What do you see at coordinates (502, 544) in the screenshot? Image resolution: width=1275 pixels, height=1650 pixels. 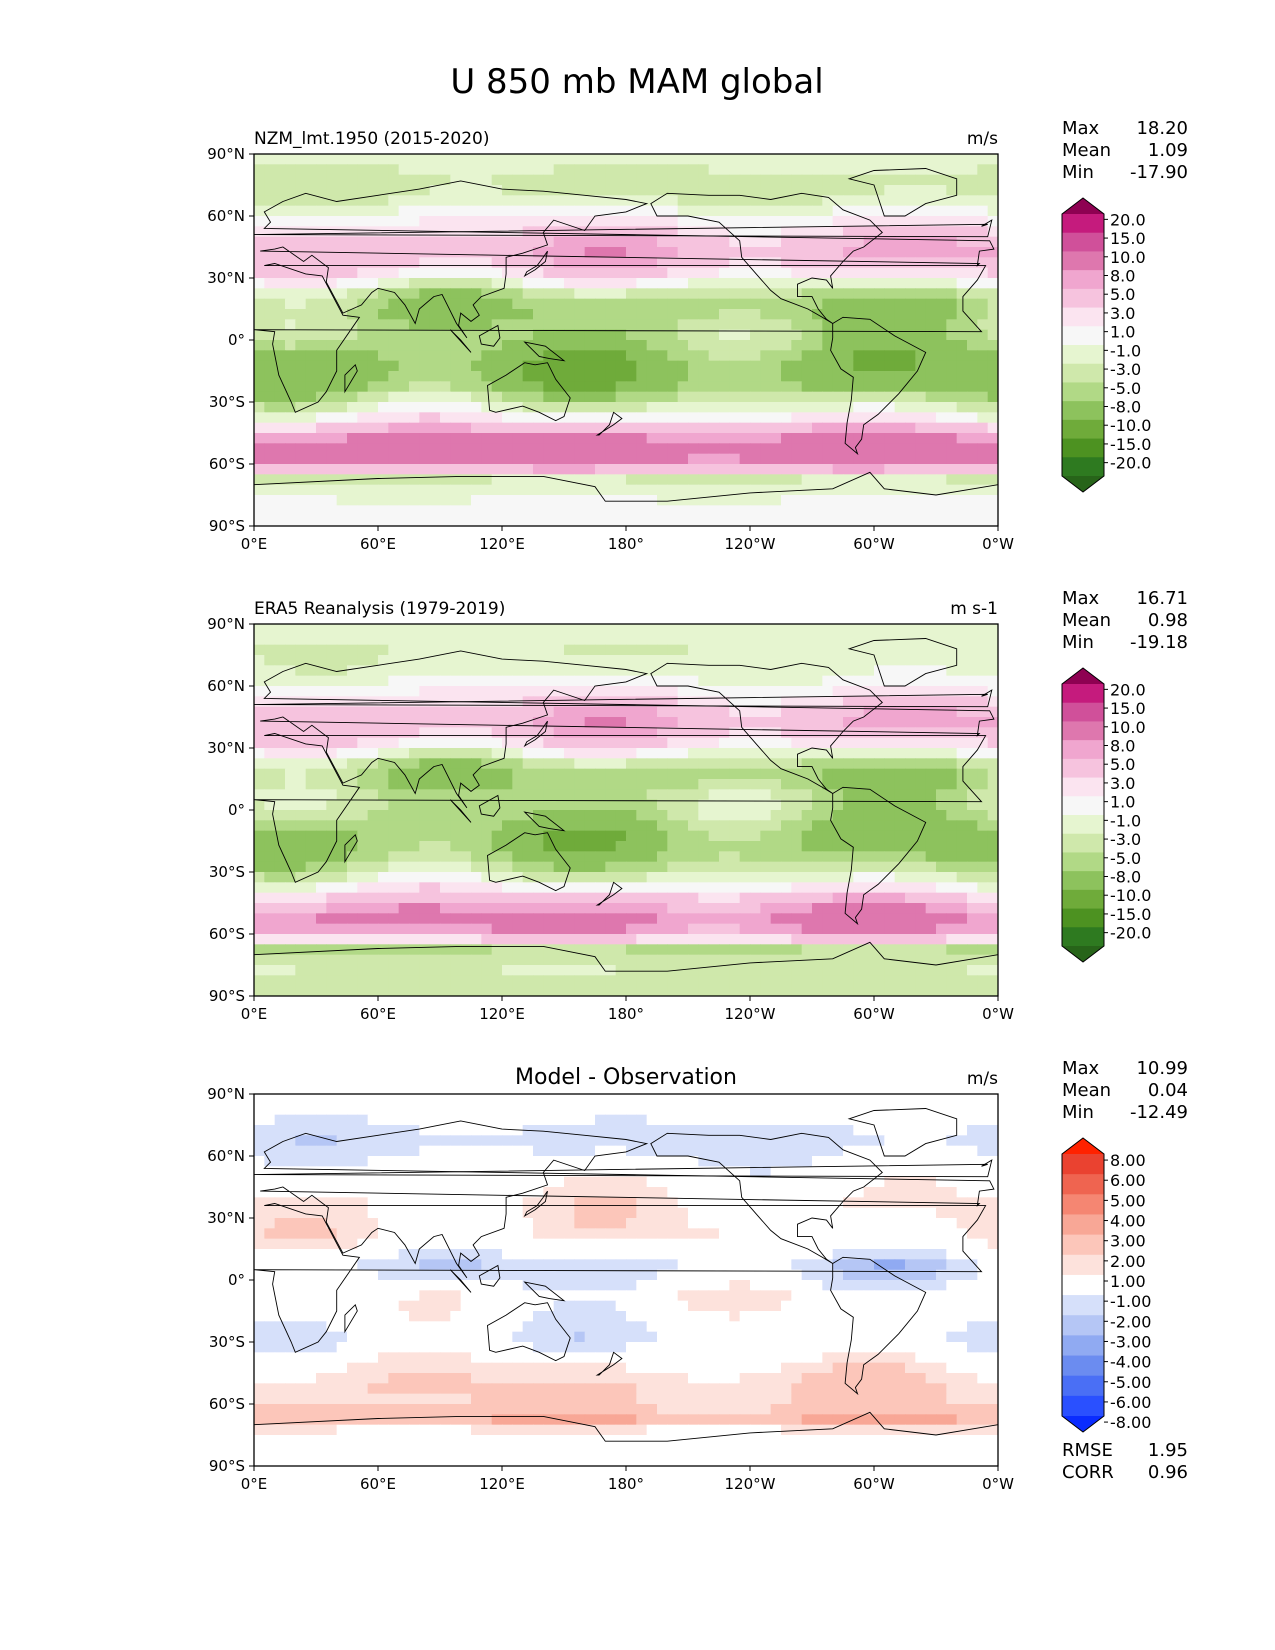 I see `x-tick-label: 120°E` at bounding box center [502, 544].